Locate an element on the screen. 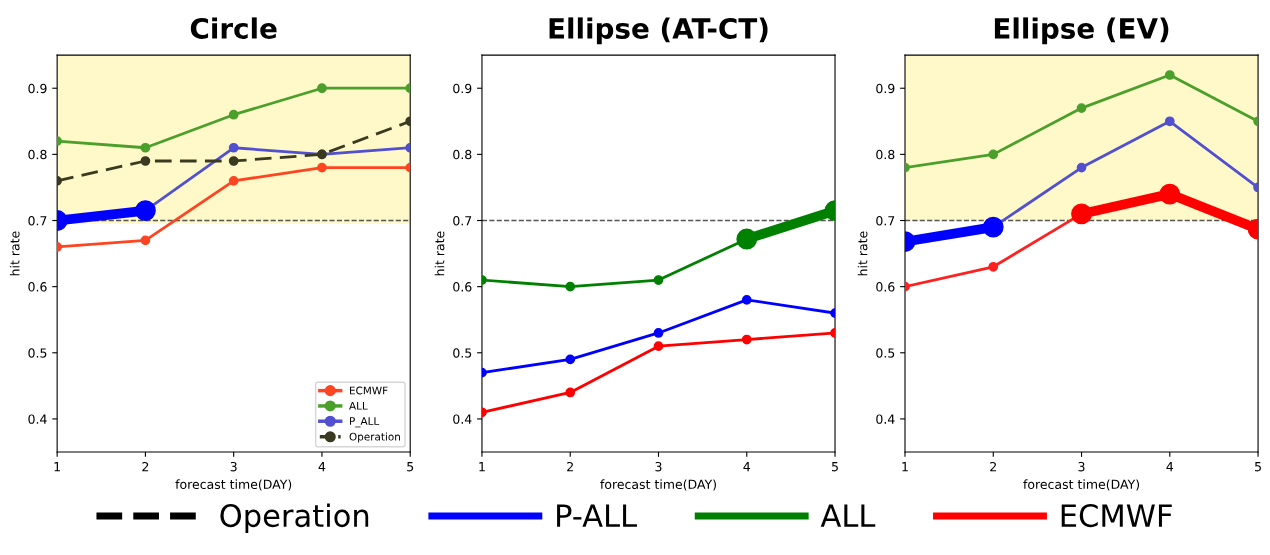  legend-label: P-ALL is located at coordinates (597, 515).